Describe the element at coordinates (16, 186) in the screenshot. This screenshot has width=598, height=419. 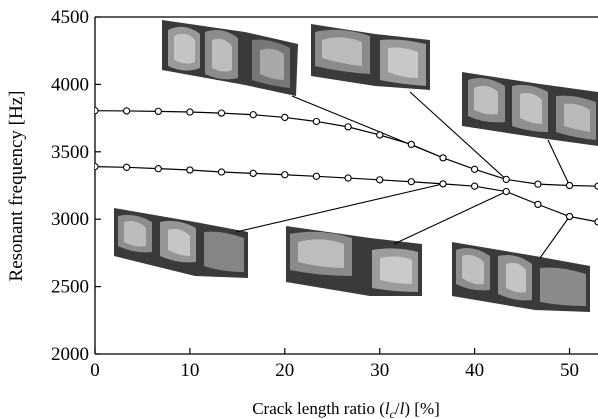
I see `y-axis-label: Resonant frequency [Hz]` at that location.